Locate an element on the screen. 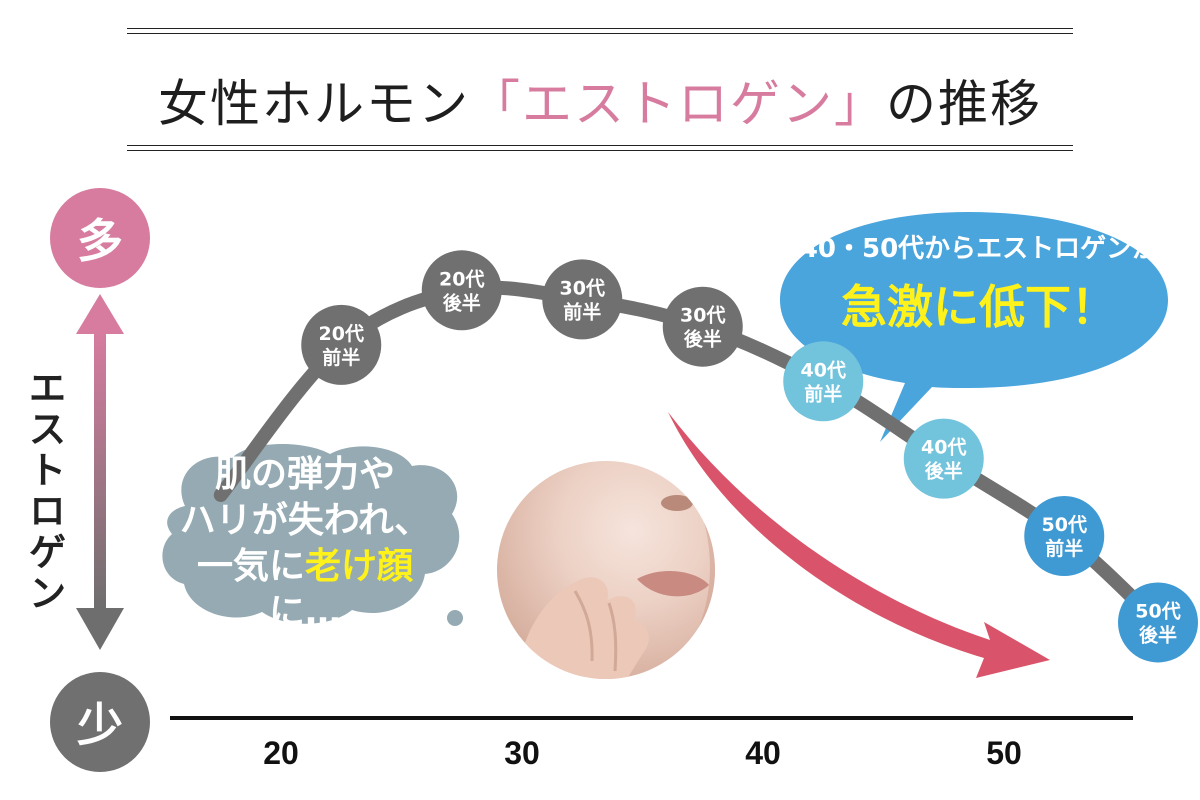  data-point-label-8-1: 後半 is located at coordinates (1158, 634).